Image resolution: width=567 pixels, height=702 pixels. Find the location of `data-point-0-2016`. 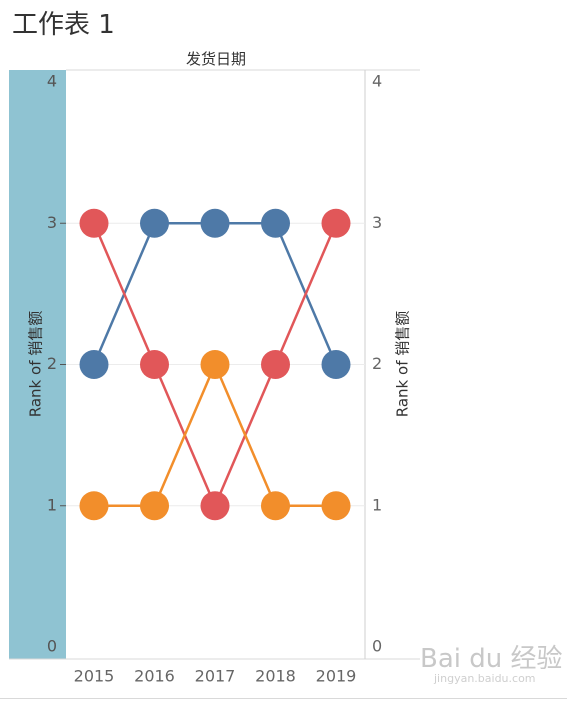

data-point-0-2016 is located at coordinates (154, 223).